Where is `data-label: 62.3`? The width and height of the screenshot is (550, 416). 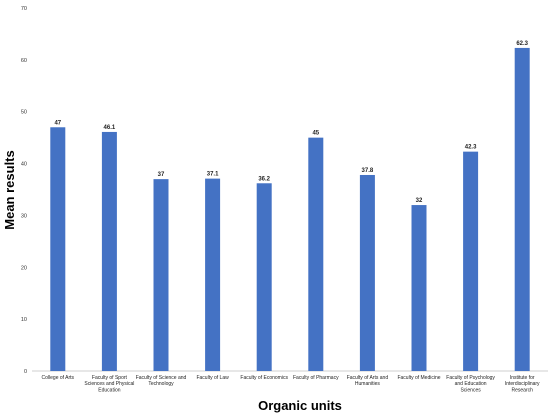 data-label: 62.3 is located at coordinates (522, 44).